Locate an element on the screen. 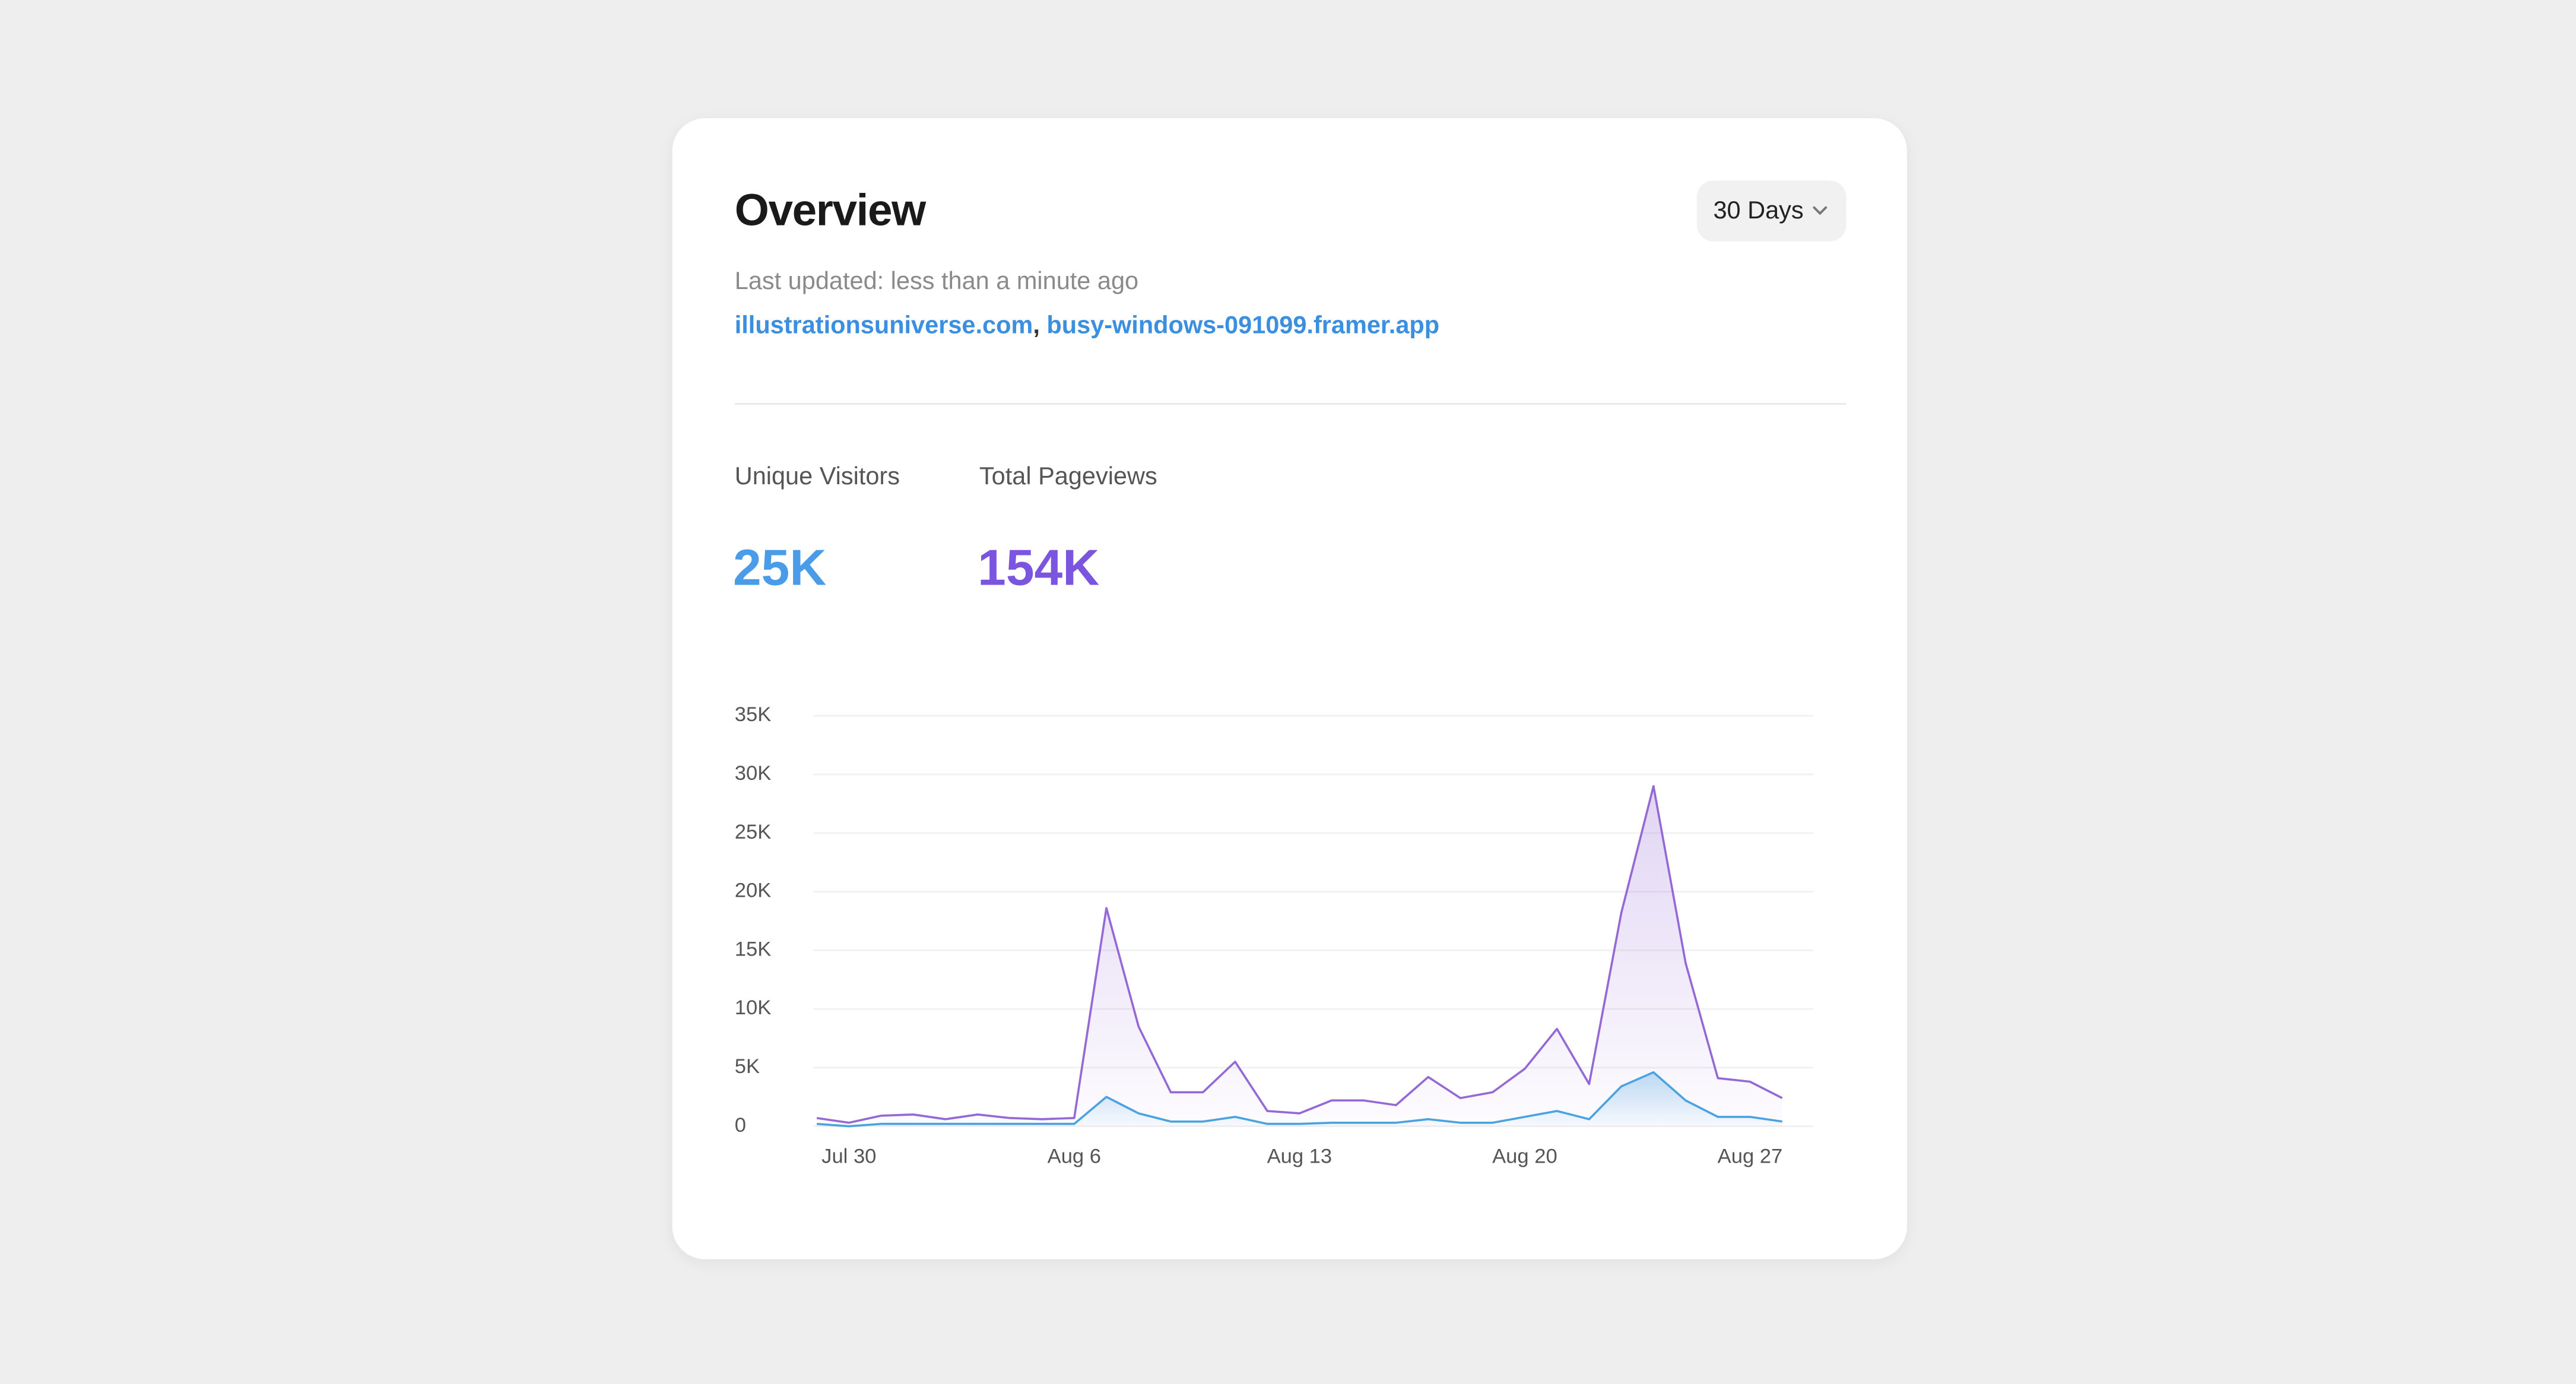 This screenshot has height=1384, width=2576. stat-value: 154K is located at coordinates (1038, 567).